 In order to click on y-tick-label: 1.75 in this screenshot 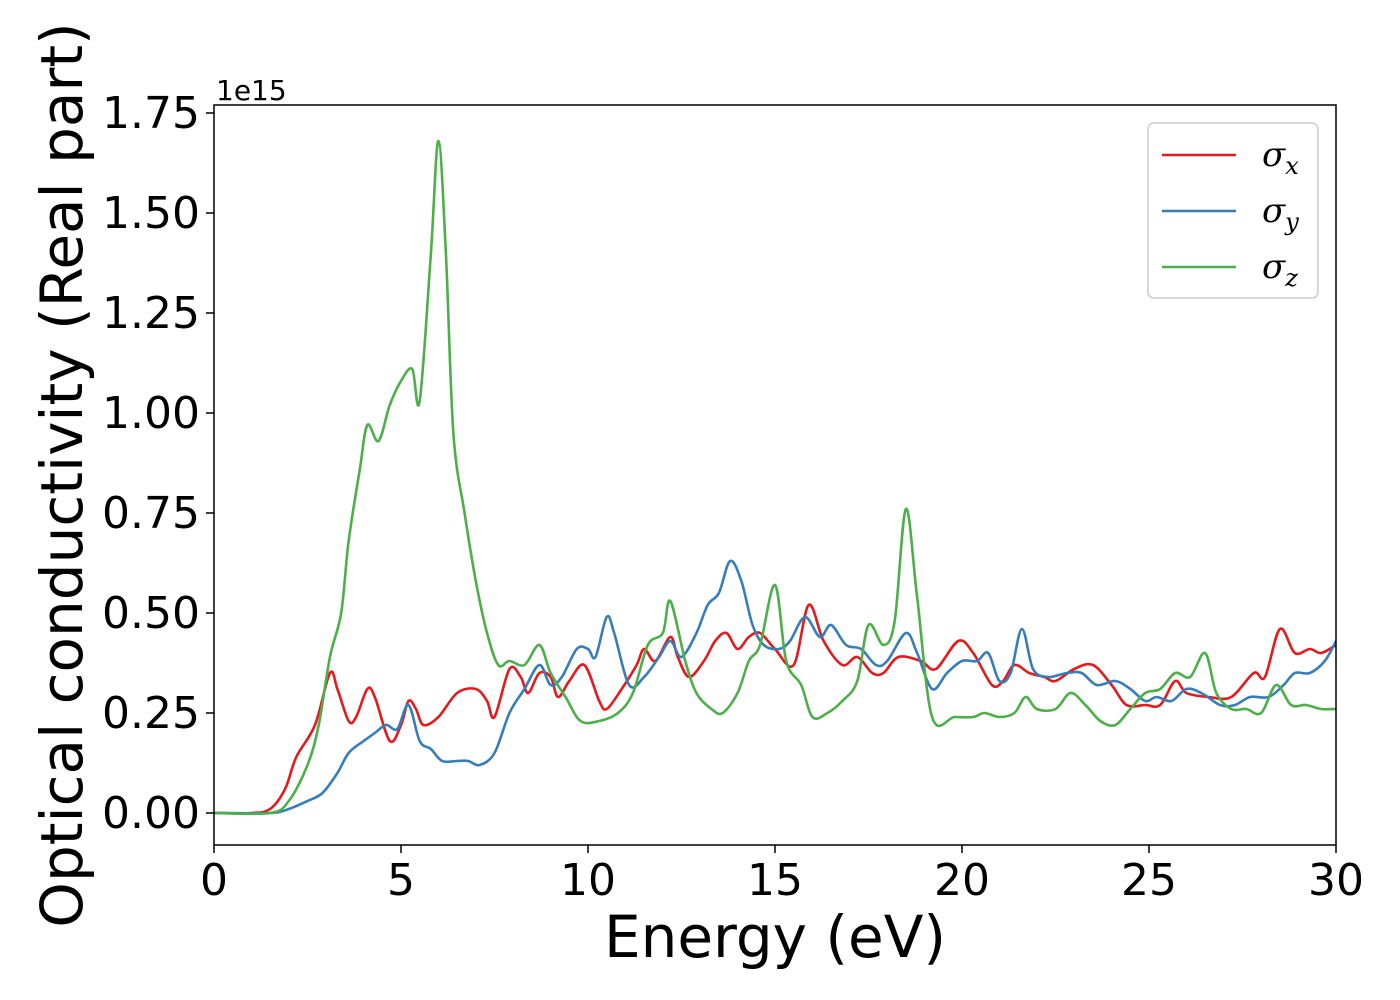, I will do `click(151, 113)`.